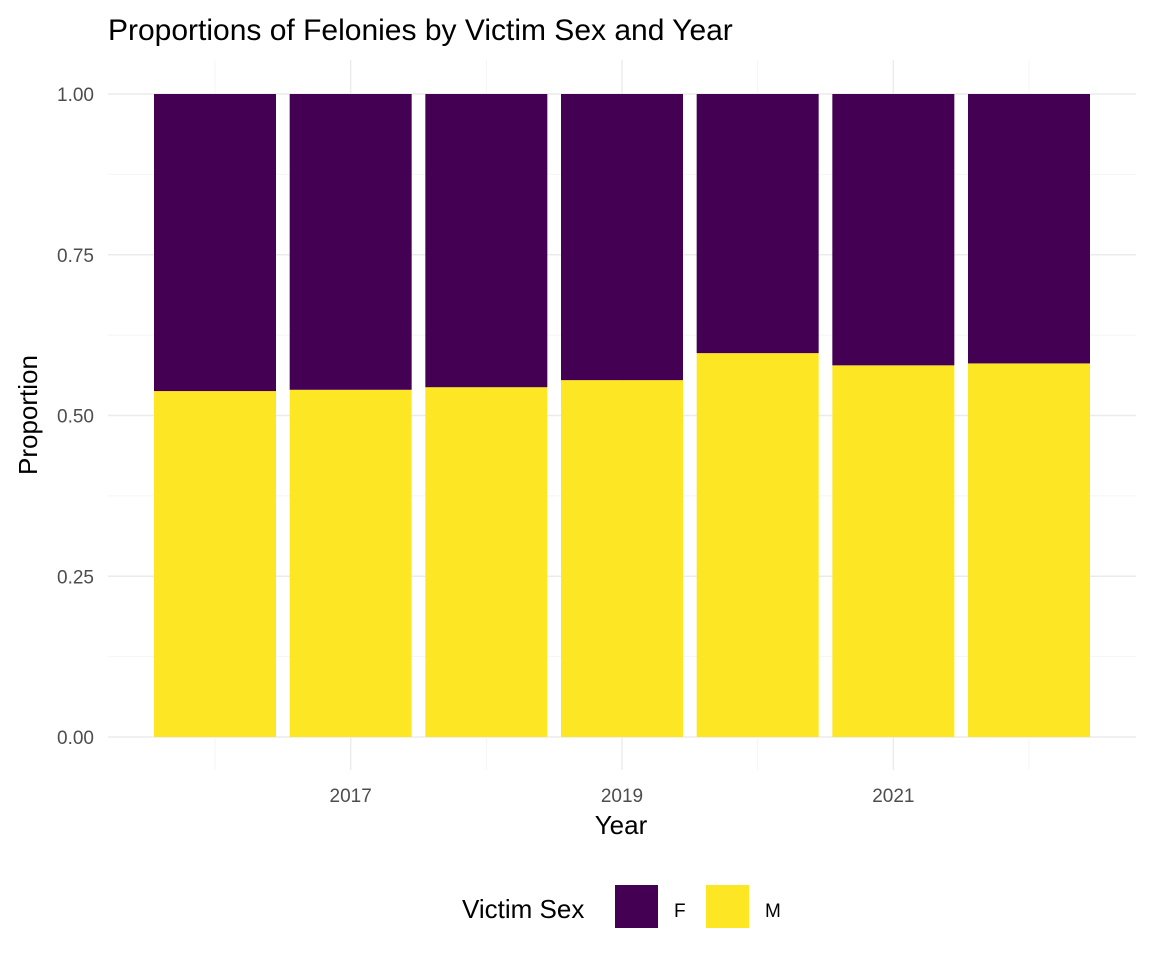 This screenshot has height=960, width=1152. Describe the element at coordinates (75, 256) in the screenshot. I see `y-tick-label: 0.75` at that location.